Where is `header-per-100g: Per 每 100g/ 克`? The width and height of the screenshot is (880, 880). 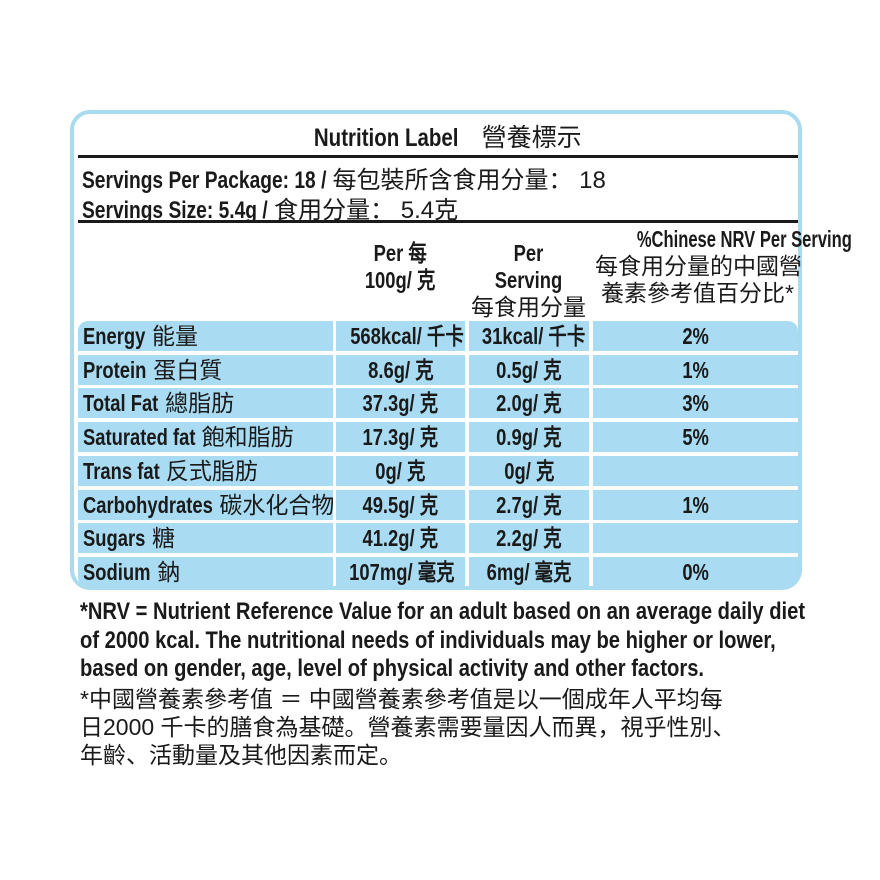 header-per-100g: Per 每 100g/ 克 is located at coordinates (400, 266).